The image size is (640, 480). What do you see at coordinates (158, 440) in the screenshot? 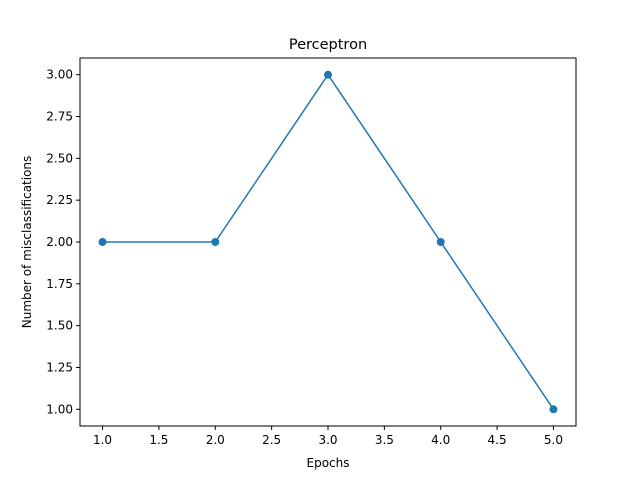
I see `x-tick-label: 1.5` at bounding box center [158, 440].